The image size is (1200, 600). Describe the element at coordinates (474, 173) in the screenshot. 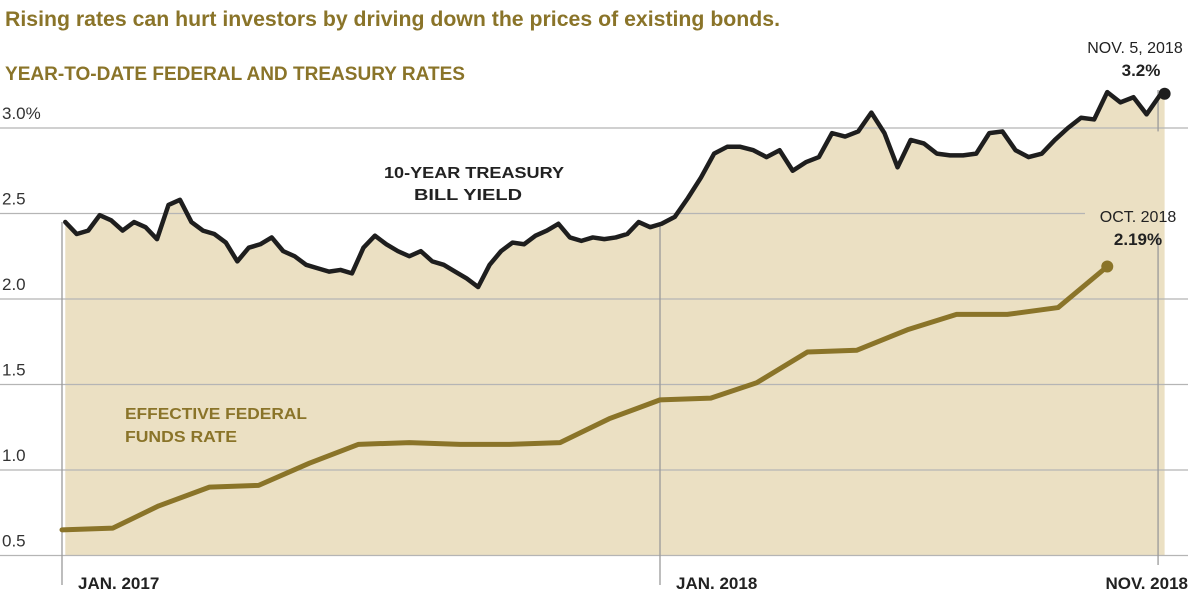

I see `treasury-series-label-line1: 10-YEAR TREASURY` at that location.